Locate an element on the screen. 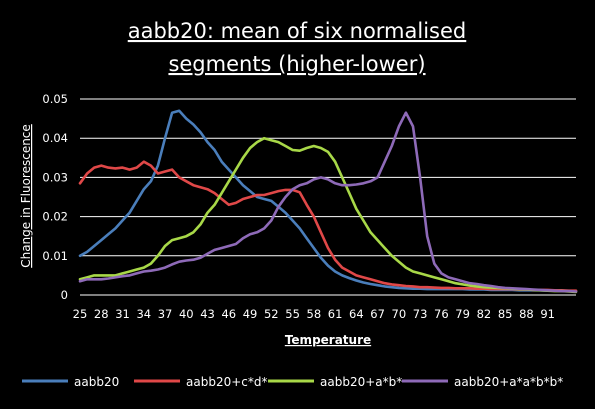 Image resolution: width=595 pixels, height=409 pixels. y-tick-label-0: 0 is located at coordinates (64, 295).